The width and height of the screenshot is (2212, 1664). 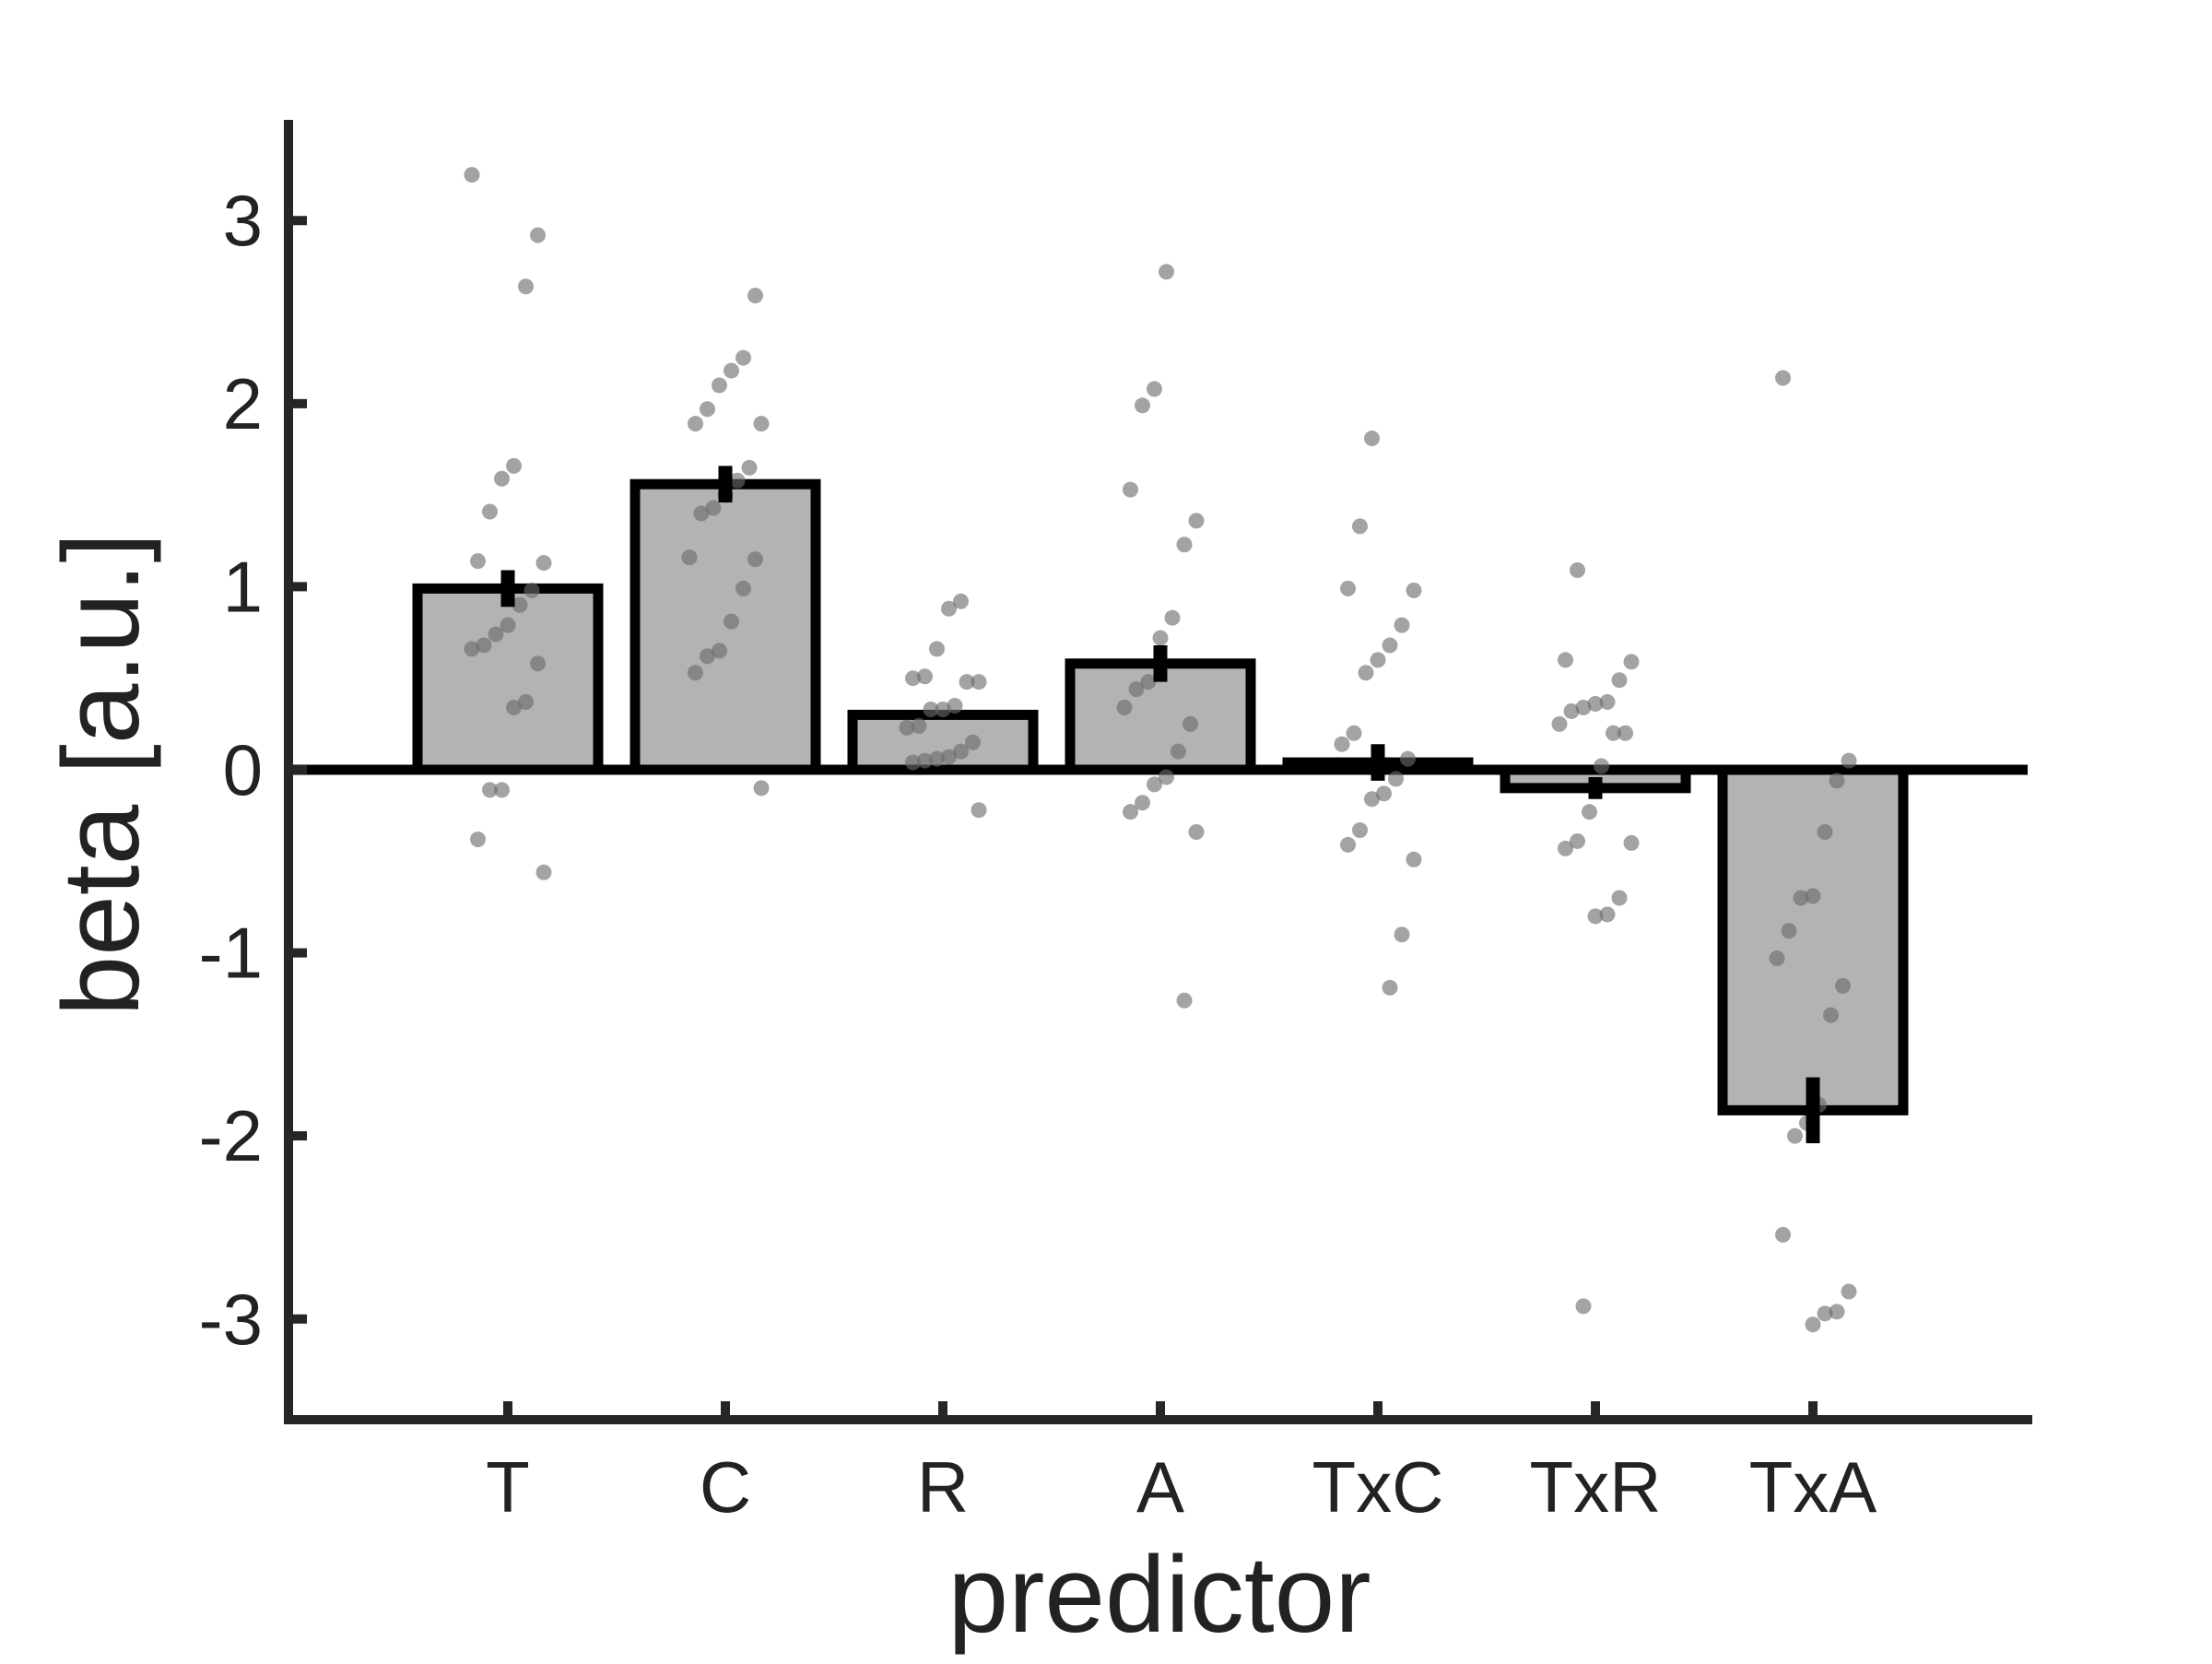 I want to click on bar-C, so click(x=725, y=626).